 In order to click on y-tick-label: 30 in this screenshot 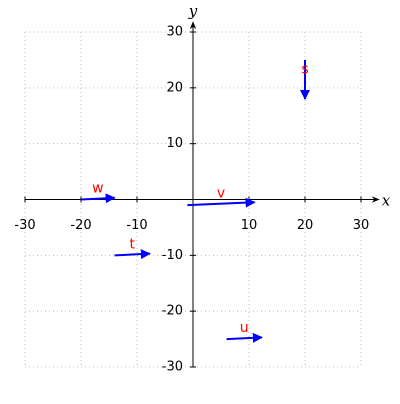, I will do `click(174, 32)`.